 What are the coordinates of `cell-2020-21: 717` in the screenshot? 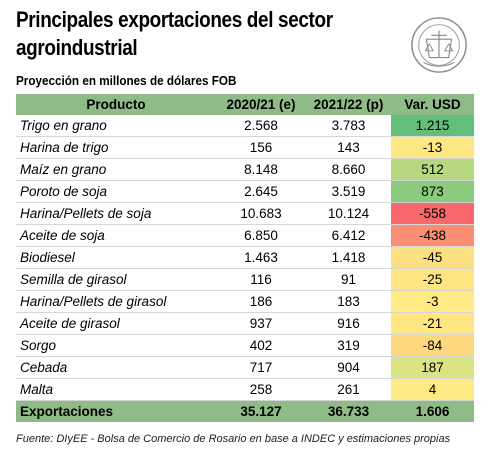 It's located at (261, 367).